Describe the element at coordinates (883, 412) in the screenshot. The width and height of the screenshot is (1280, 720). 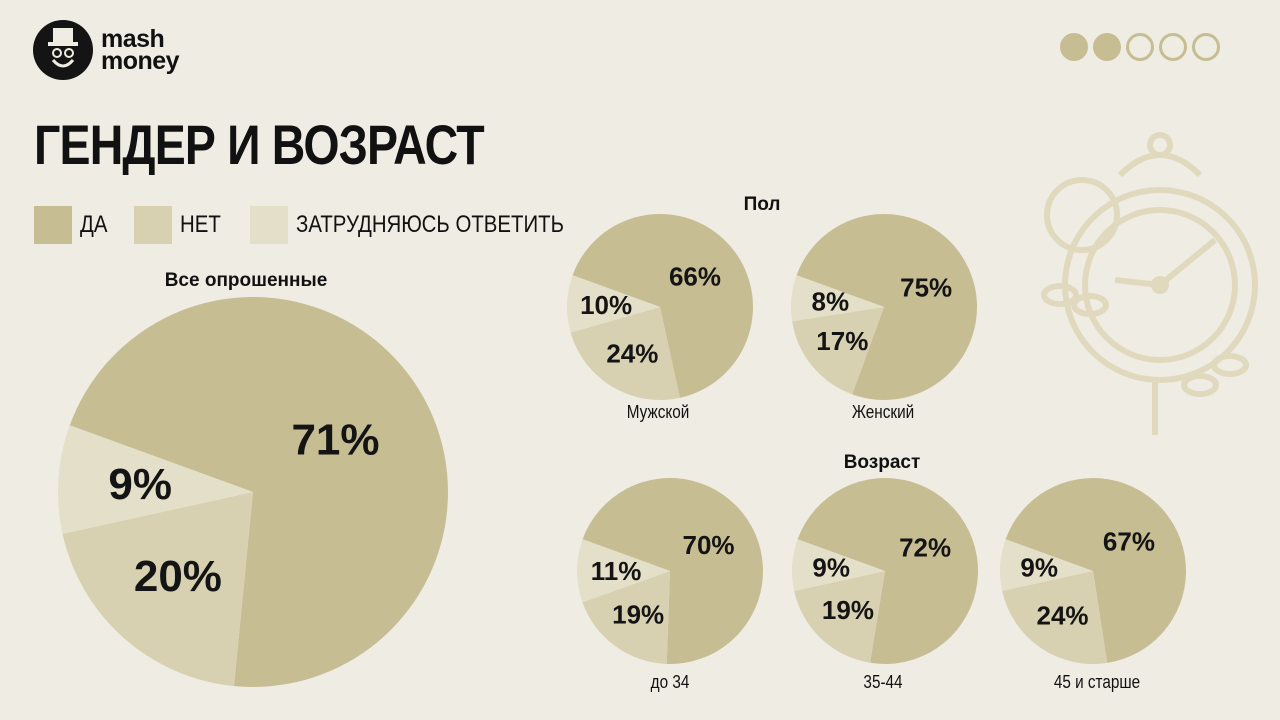
I see `pie-caption: Женский` at that location.